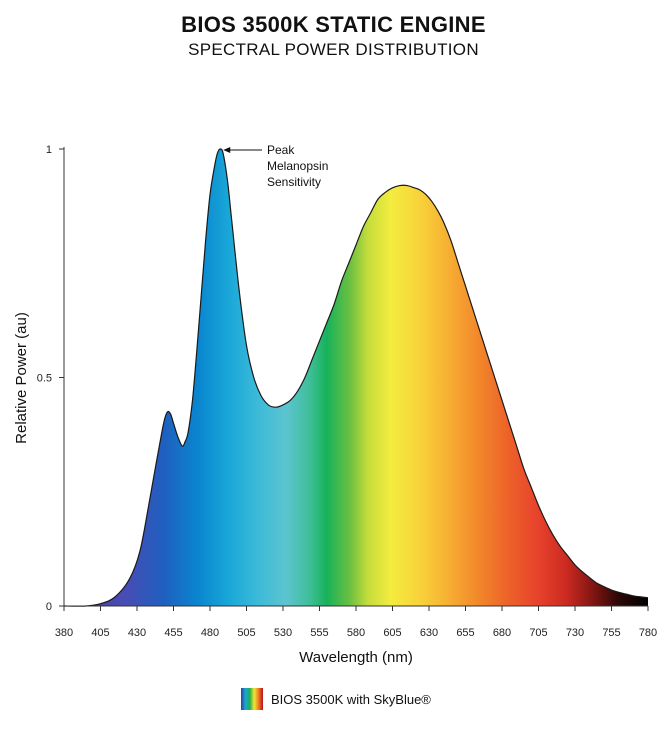  What do you see at coordinates (611, 633) in the screenshot?
I see `x-tick-label: 755` at bounding box center [611, 633].